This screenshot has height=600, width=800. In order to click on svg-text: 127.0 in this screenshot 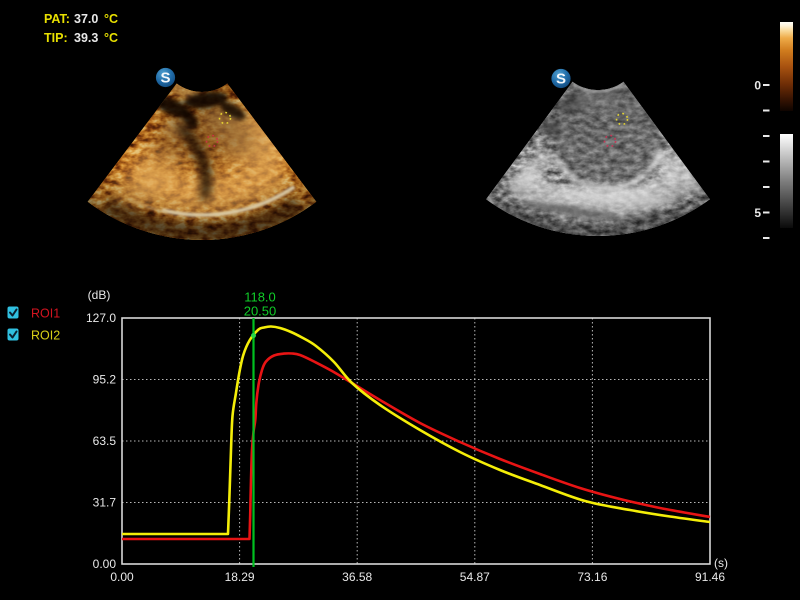, I will do `click(101, 318)`.